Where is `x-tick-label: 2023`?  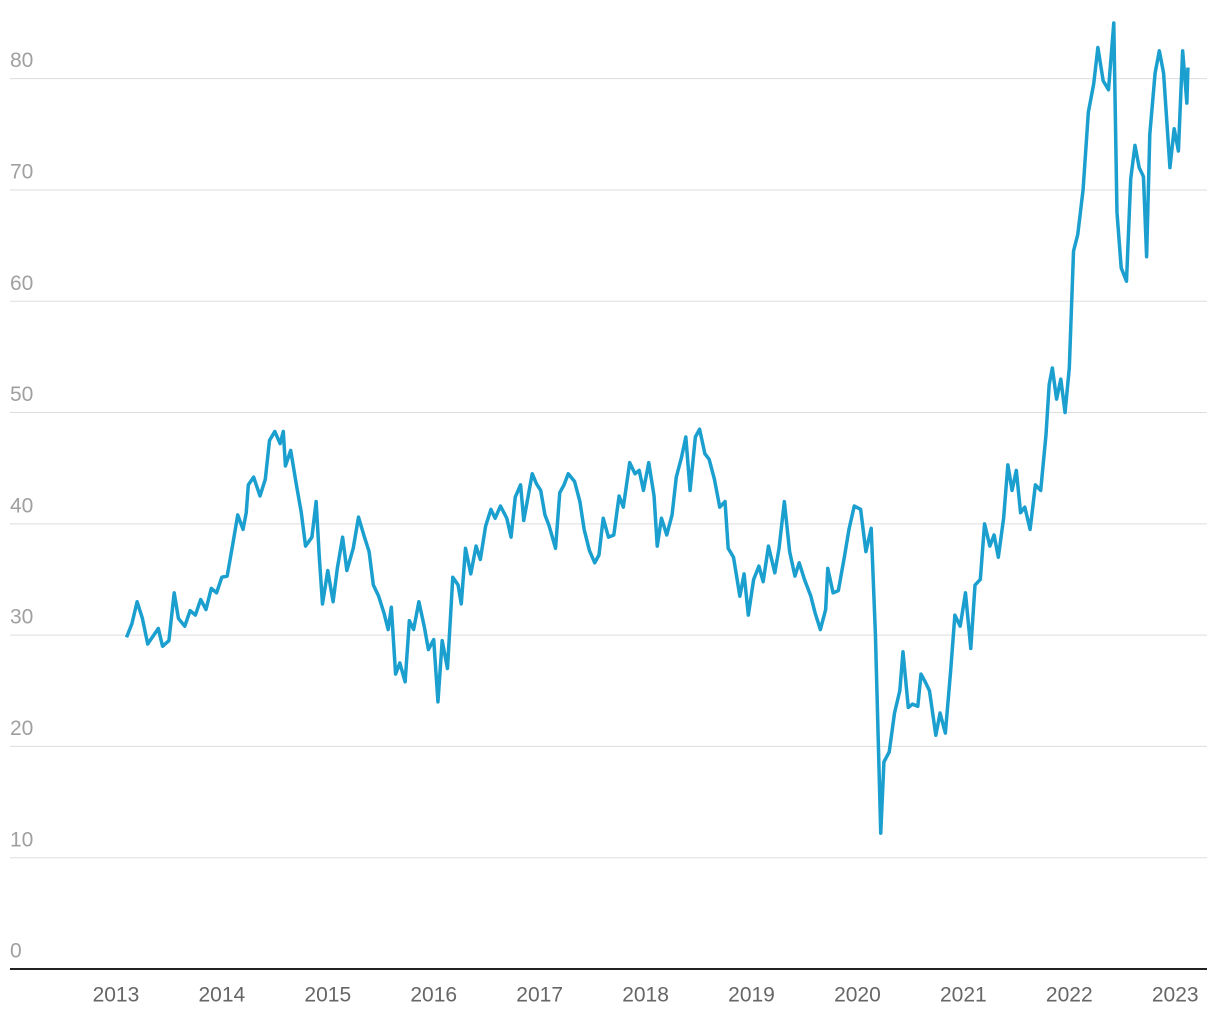 x-tick-label: 2023 is located at coordinates (1175, 995).